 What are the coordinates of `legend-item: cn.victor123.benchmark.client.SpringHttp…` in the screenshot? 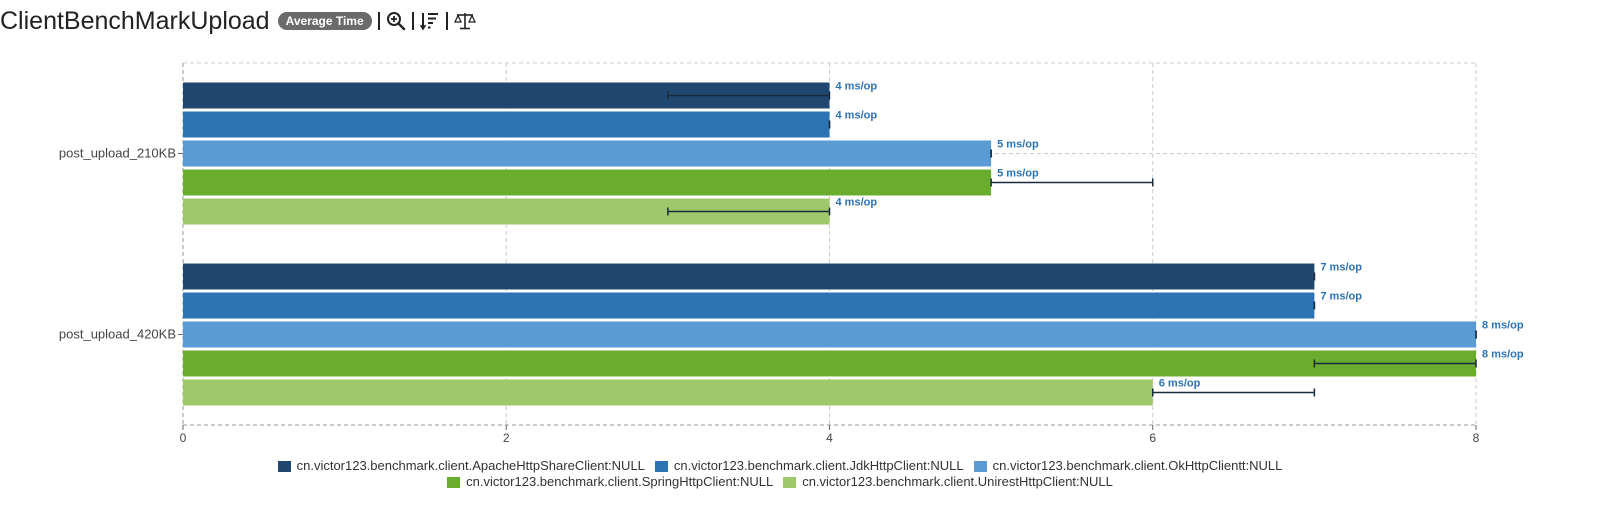 It's located at (610, 482).